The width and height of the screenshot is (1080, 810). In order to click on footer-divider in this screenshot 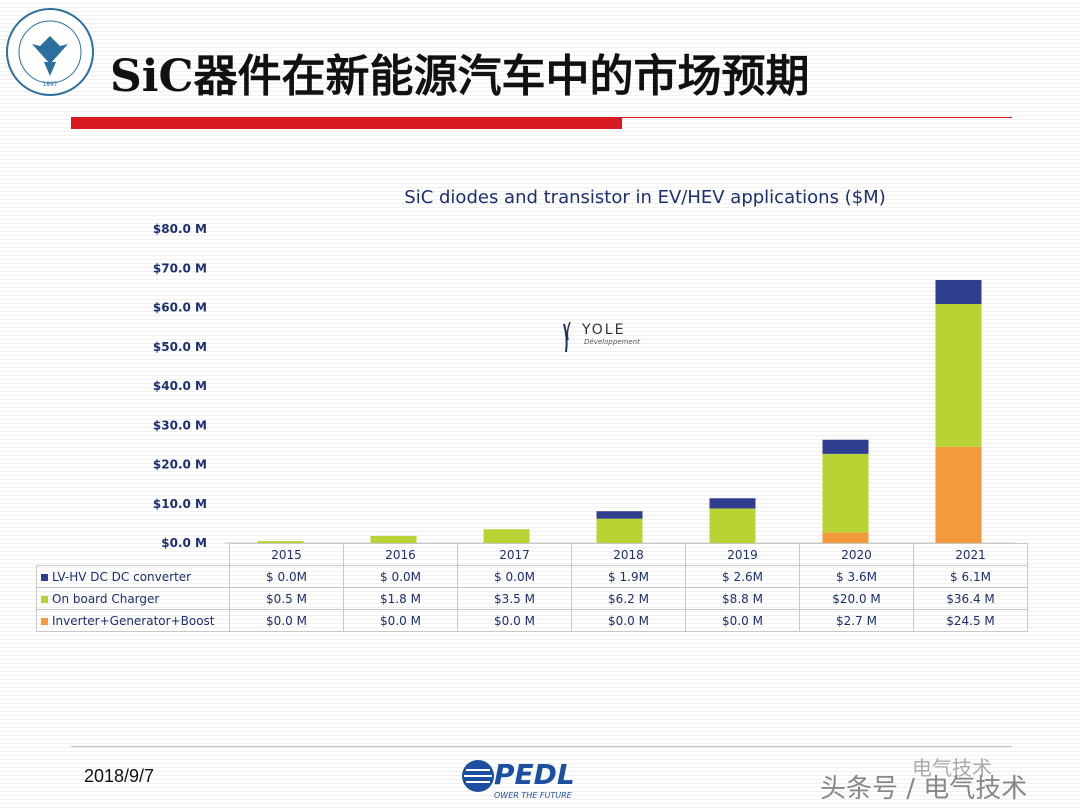, I will do `click(541, 746)`.